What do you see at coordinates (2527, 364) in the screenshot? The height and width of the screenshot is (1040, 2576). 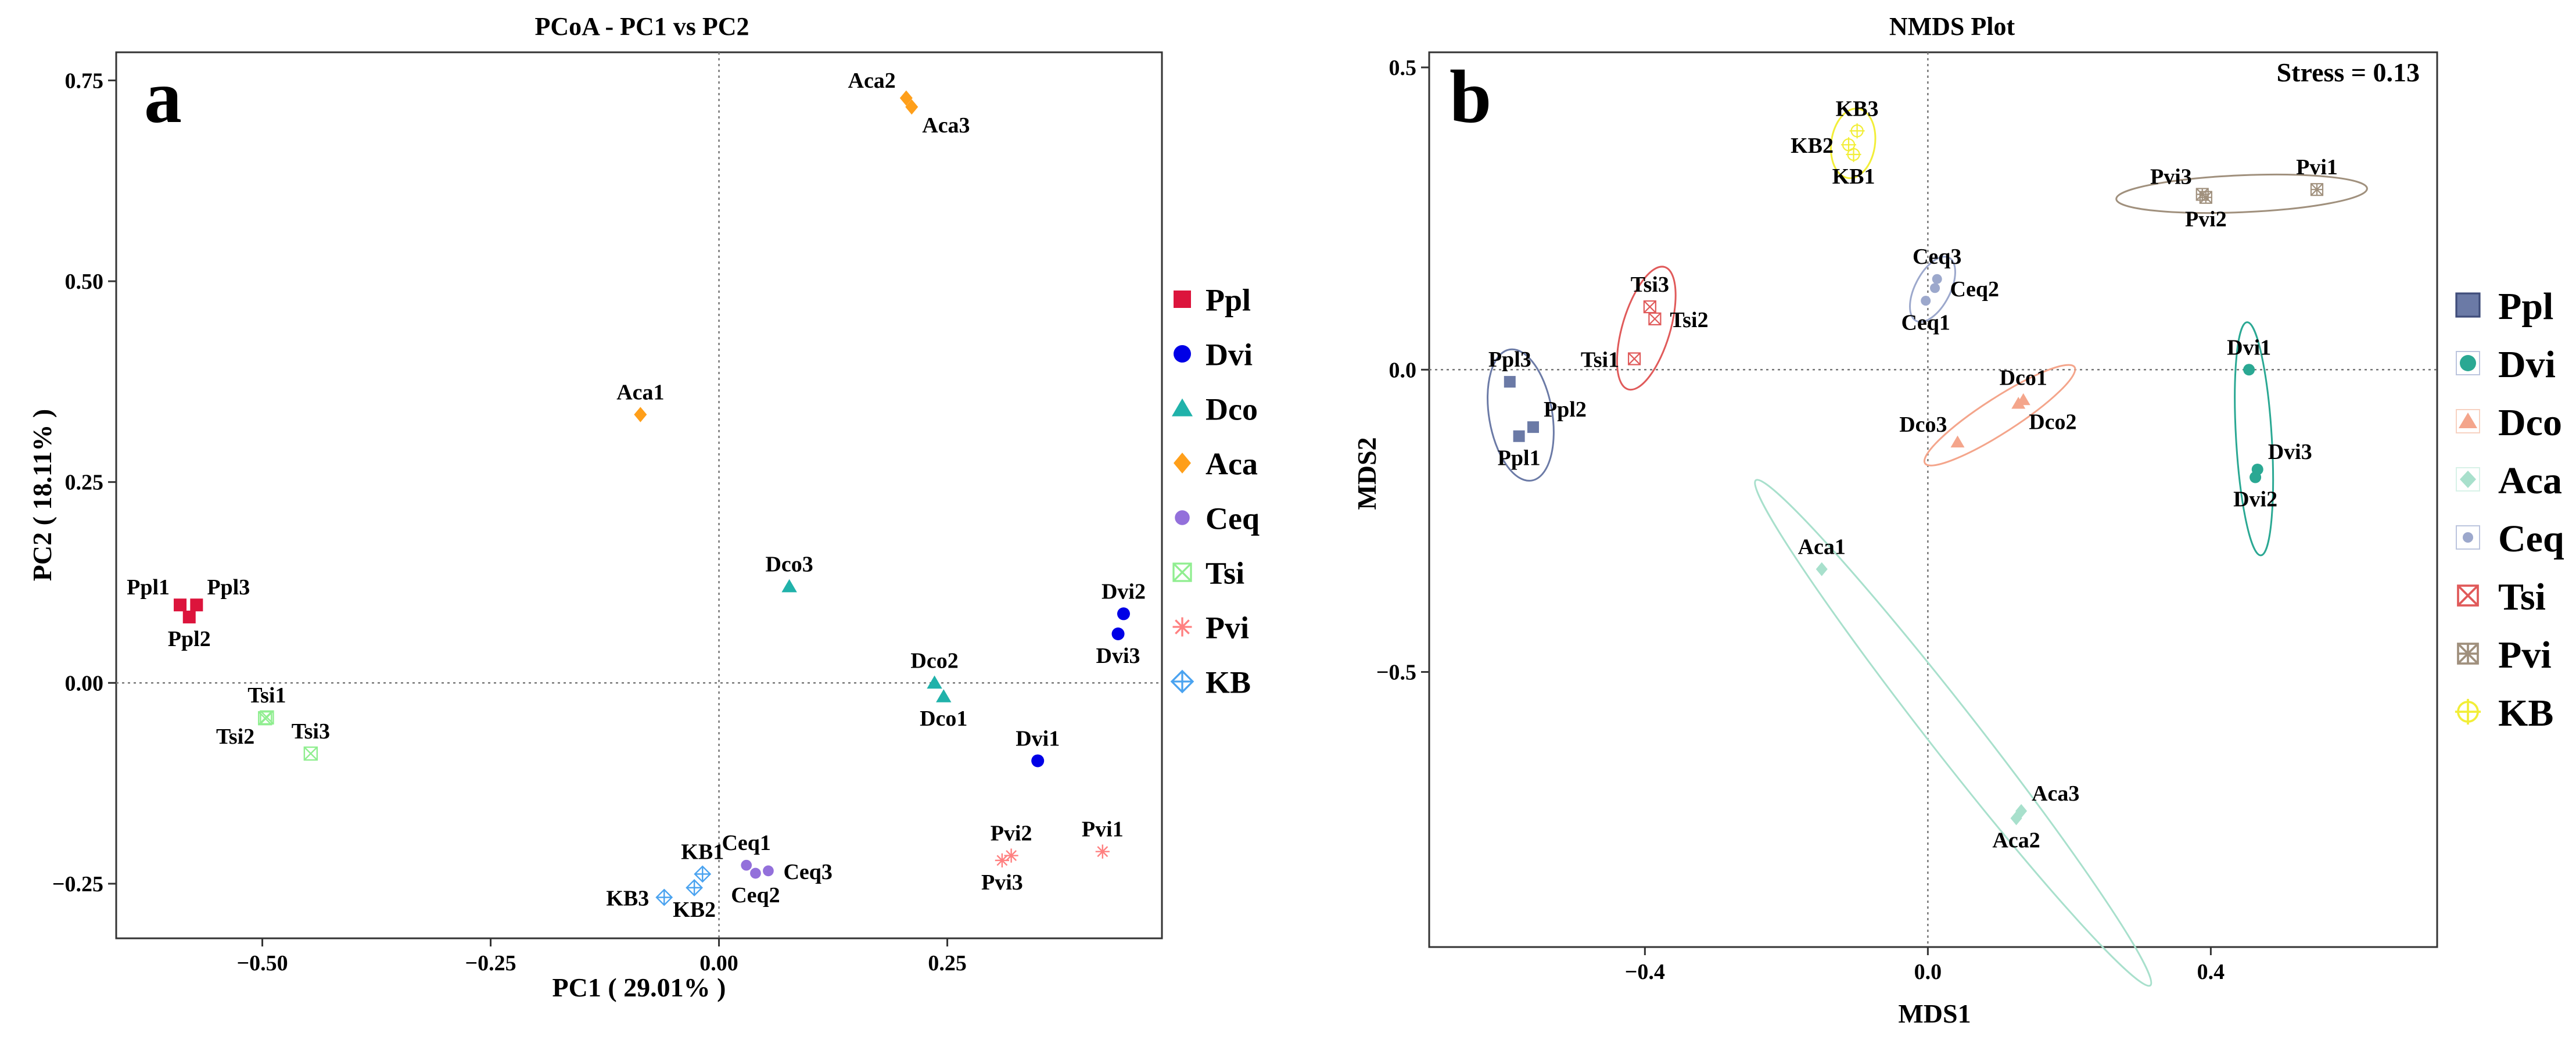 I see `legend-label-dvi: Dvi` at bounding box center [2527, 364].